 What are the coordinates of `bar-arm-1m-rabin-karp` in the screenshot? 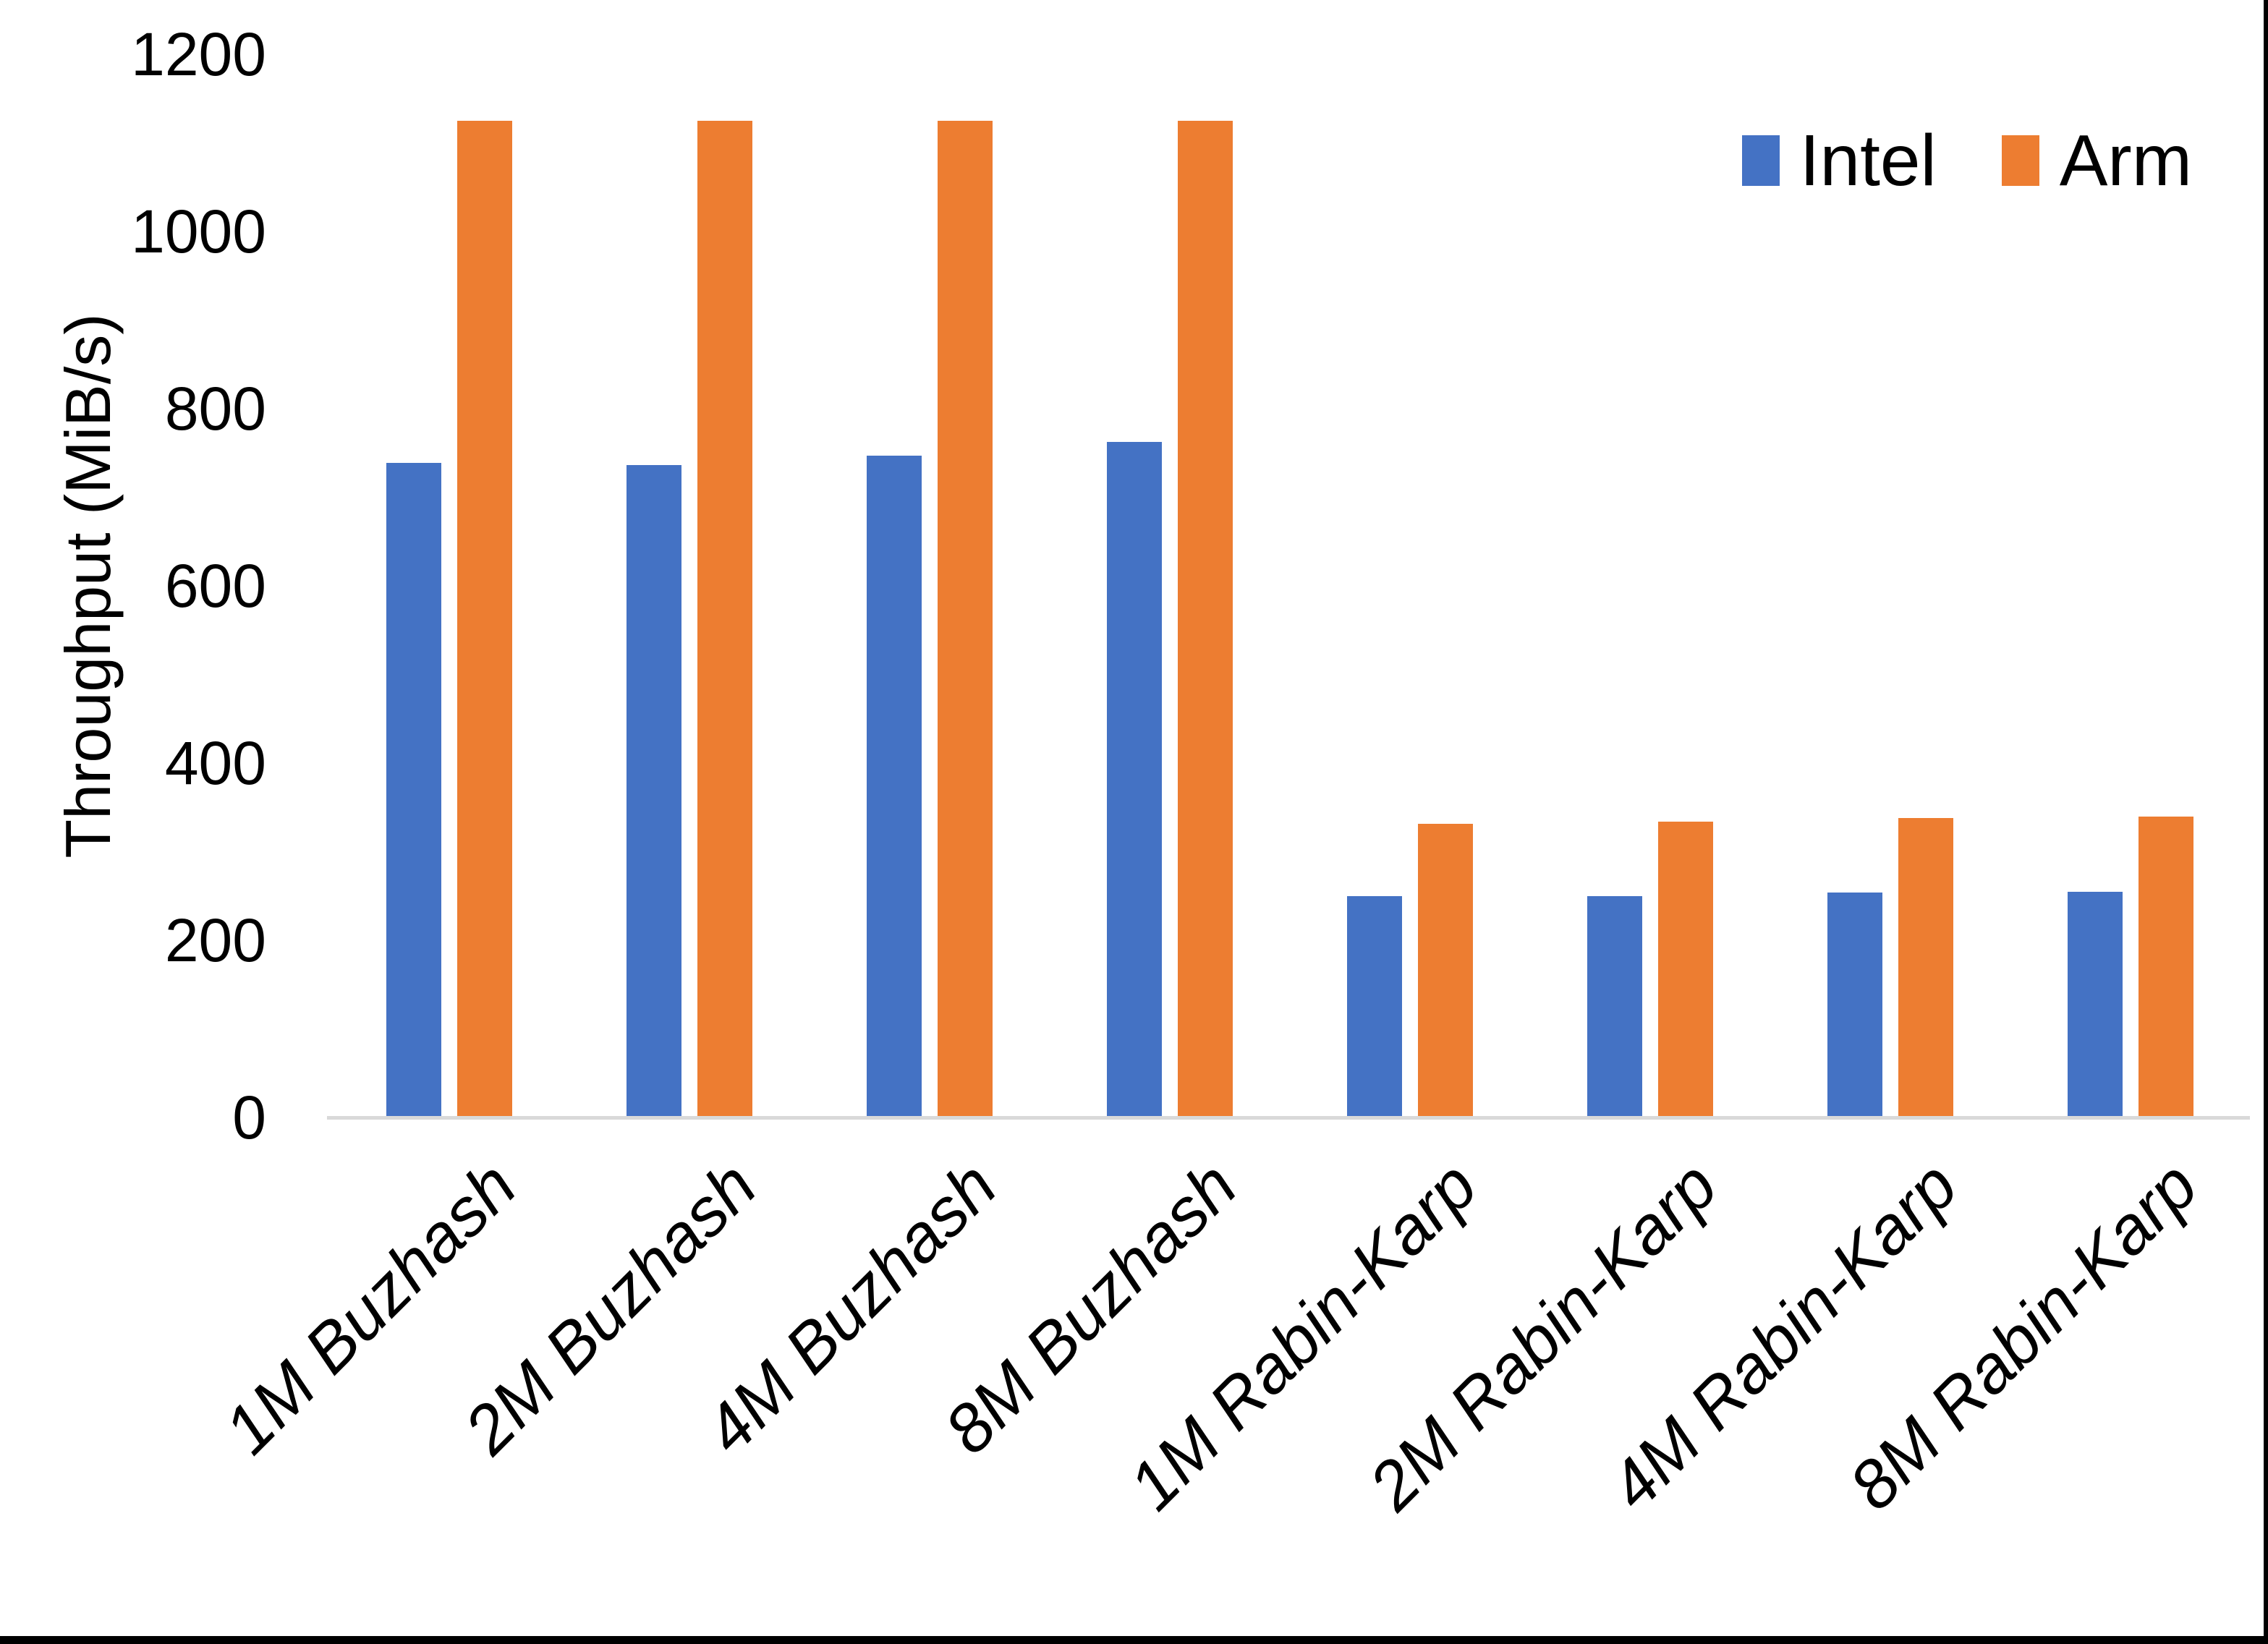 It's located at (1445, 970).